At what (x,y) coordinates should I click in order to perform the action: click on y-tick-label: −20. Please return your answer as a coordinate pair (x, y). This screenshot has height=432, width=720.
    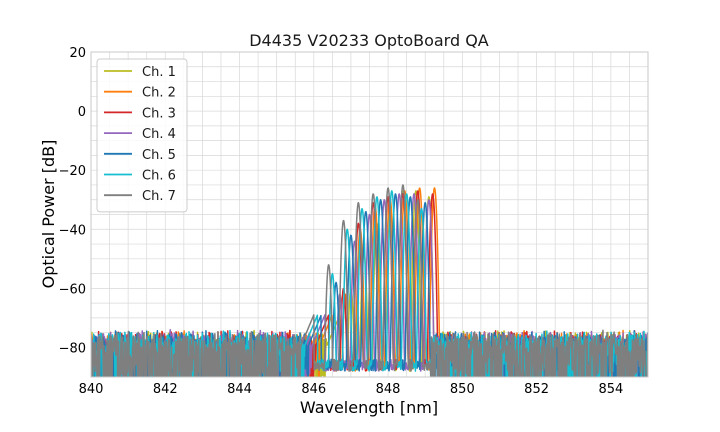
    Looking at the image, I should click on (72, 171).